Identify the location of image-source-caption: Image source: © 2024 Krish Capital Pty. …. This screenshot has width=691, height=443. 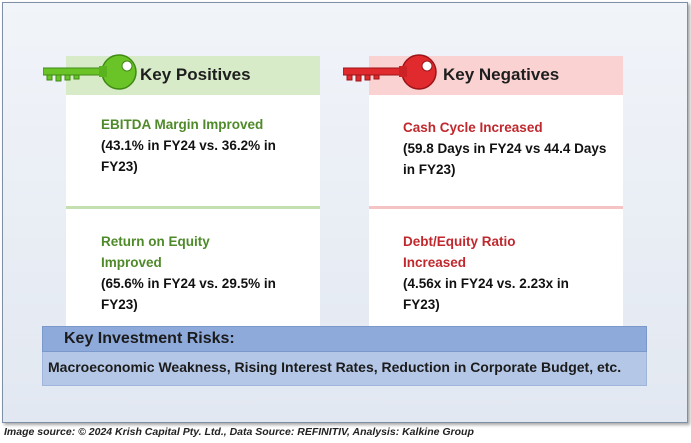
(239, 432).